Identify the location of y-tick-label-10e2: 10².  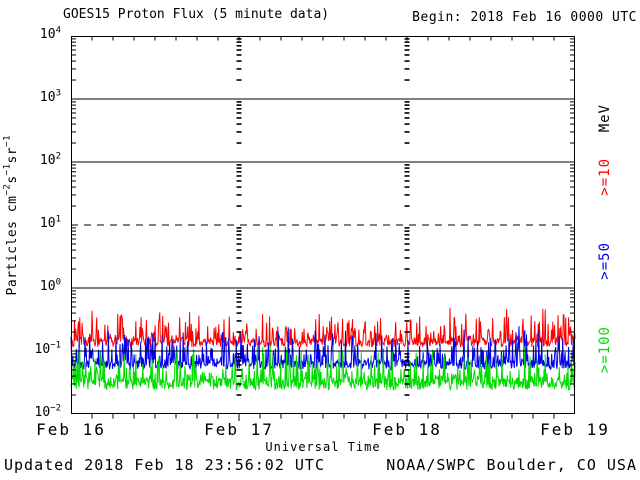
(50, 159).